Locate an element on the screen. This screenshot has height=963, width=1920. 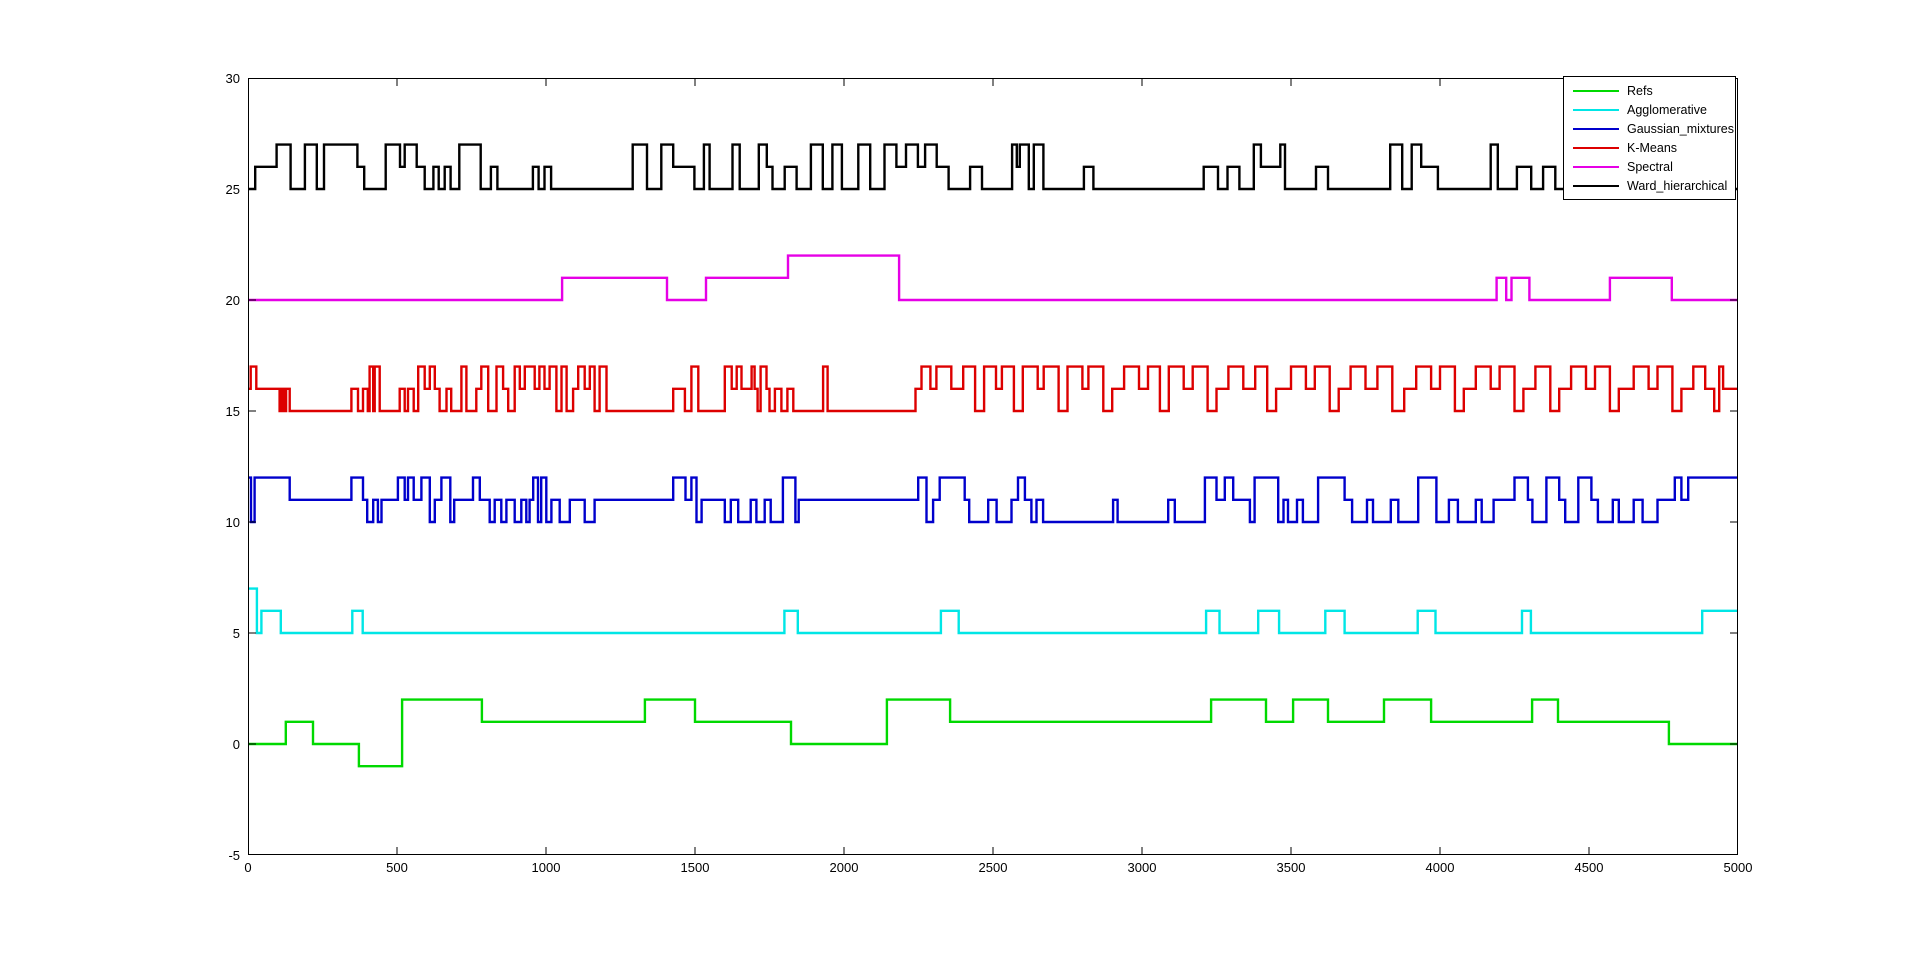
legend-item-ward-hierarchical: Ward_hierarchical is located at coordinates (1649, 185).